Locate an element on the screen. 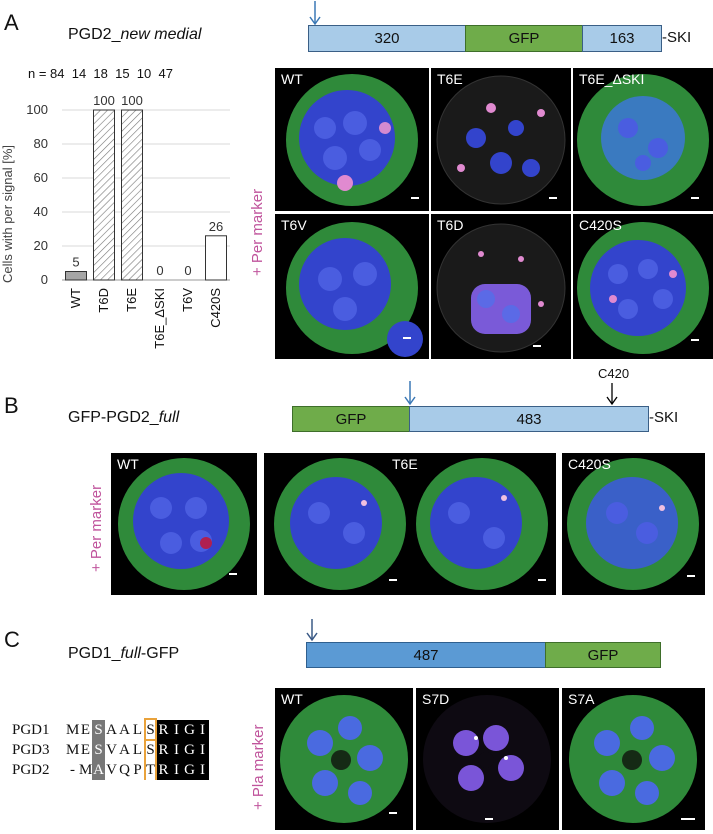 This screenshot has height=834, width=713. micrograph-c-s7a-label: S7A is located at coordinates (581, 699).